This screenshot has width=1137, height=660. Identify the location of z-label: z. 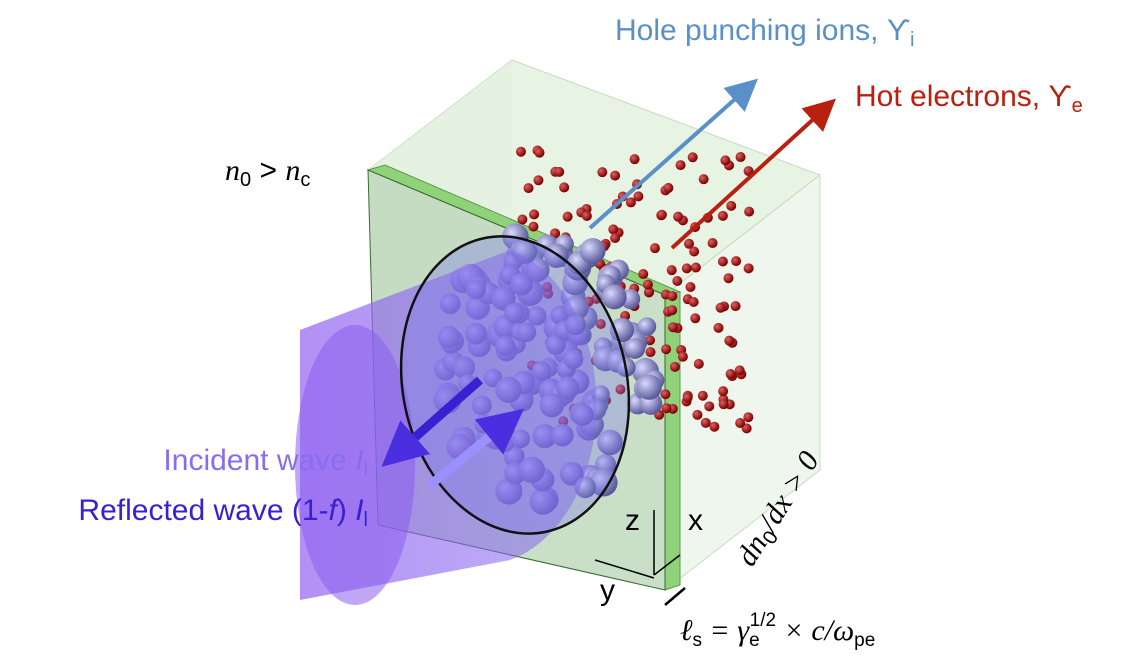
(632, 520).